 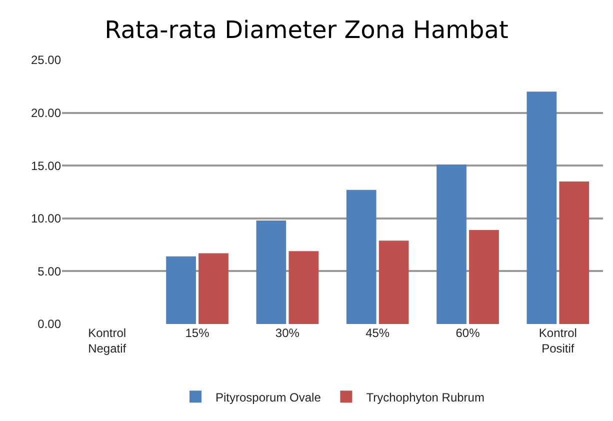 I want to click on y-tick-label: 5.00, so click(x=50, y=271).